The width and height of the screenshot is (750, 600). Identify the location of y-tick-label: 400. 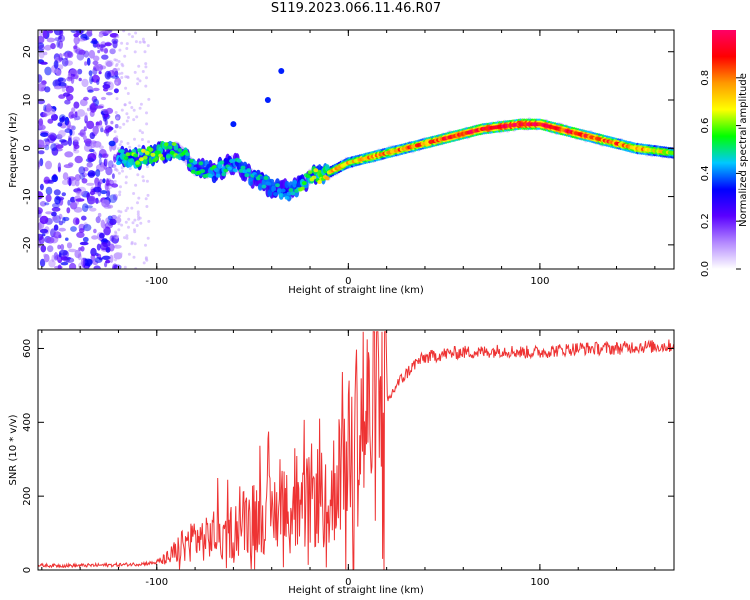
(27, 422).